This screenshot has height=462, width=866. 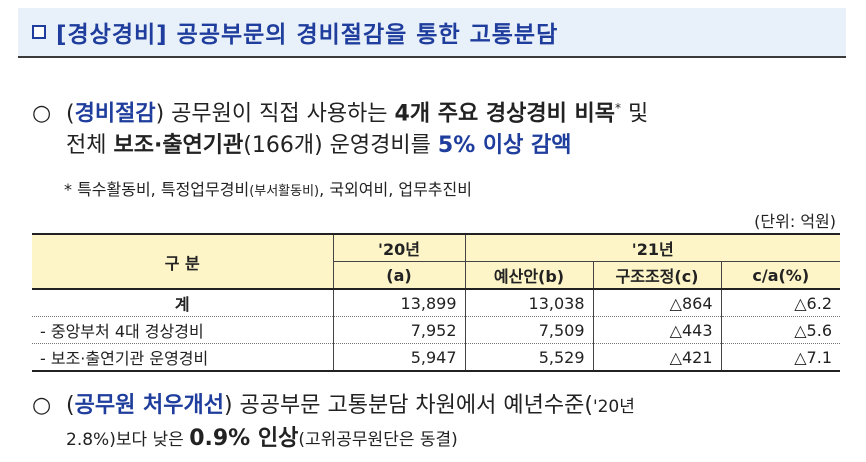 What do you see at coordinates (399, 247) in the screenshot?
I see `header-2020: '20년` at bounding box center [399, 247].